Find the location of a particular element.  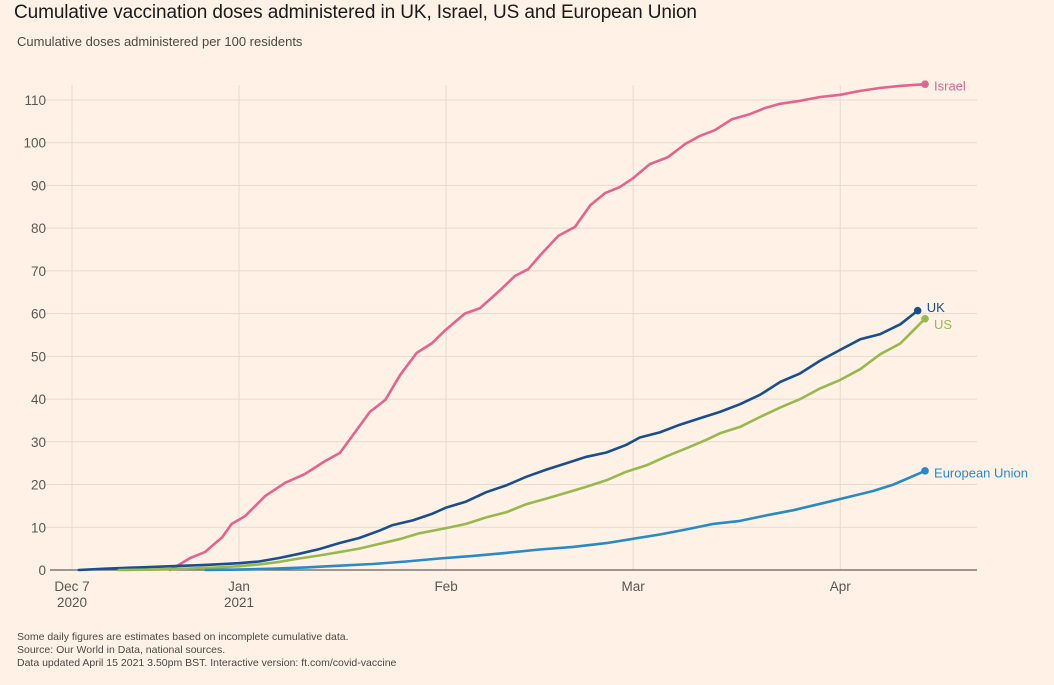

y-tick-label: 20 is located at coordinates (38, 485).